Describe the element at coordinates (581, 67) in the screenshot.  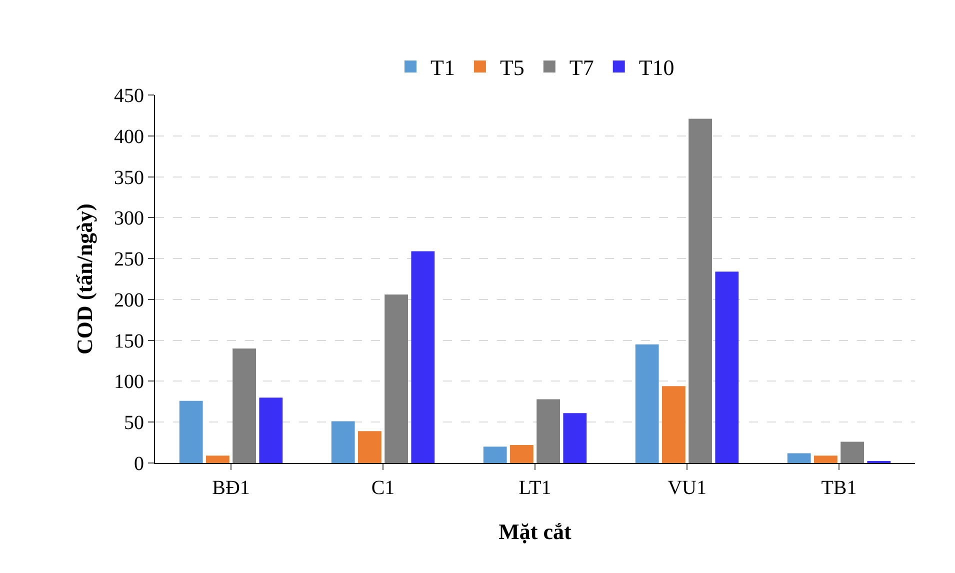
I see `legend-label: T7` at that location.